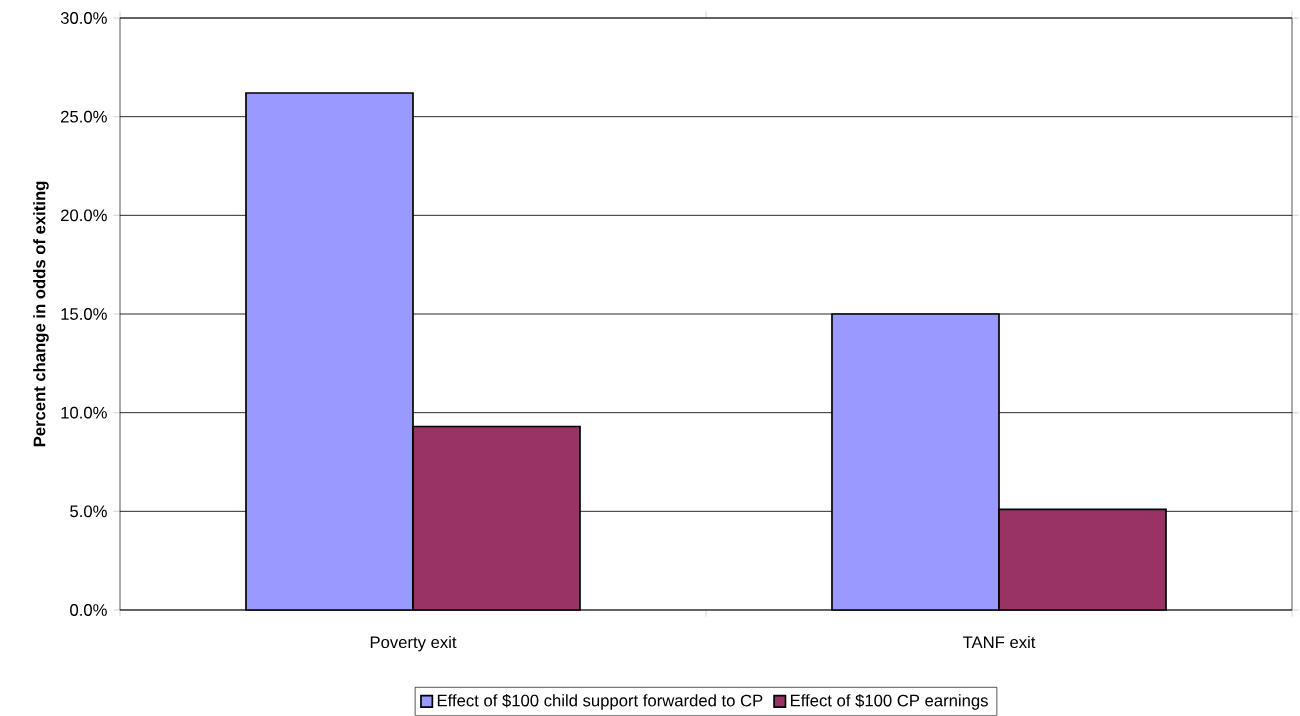  I want to click on y-tick-label: 10.0%, so click(84, 412).